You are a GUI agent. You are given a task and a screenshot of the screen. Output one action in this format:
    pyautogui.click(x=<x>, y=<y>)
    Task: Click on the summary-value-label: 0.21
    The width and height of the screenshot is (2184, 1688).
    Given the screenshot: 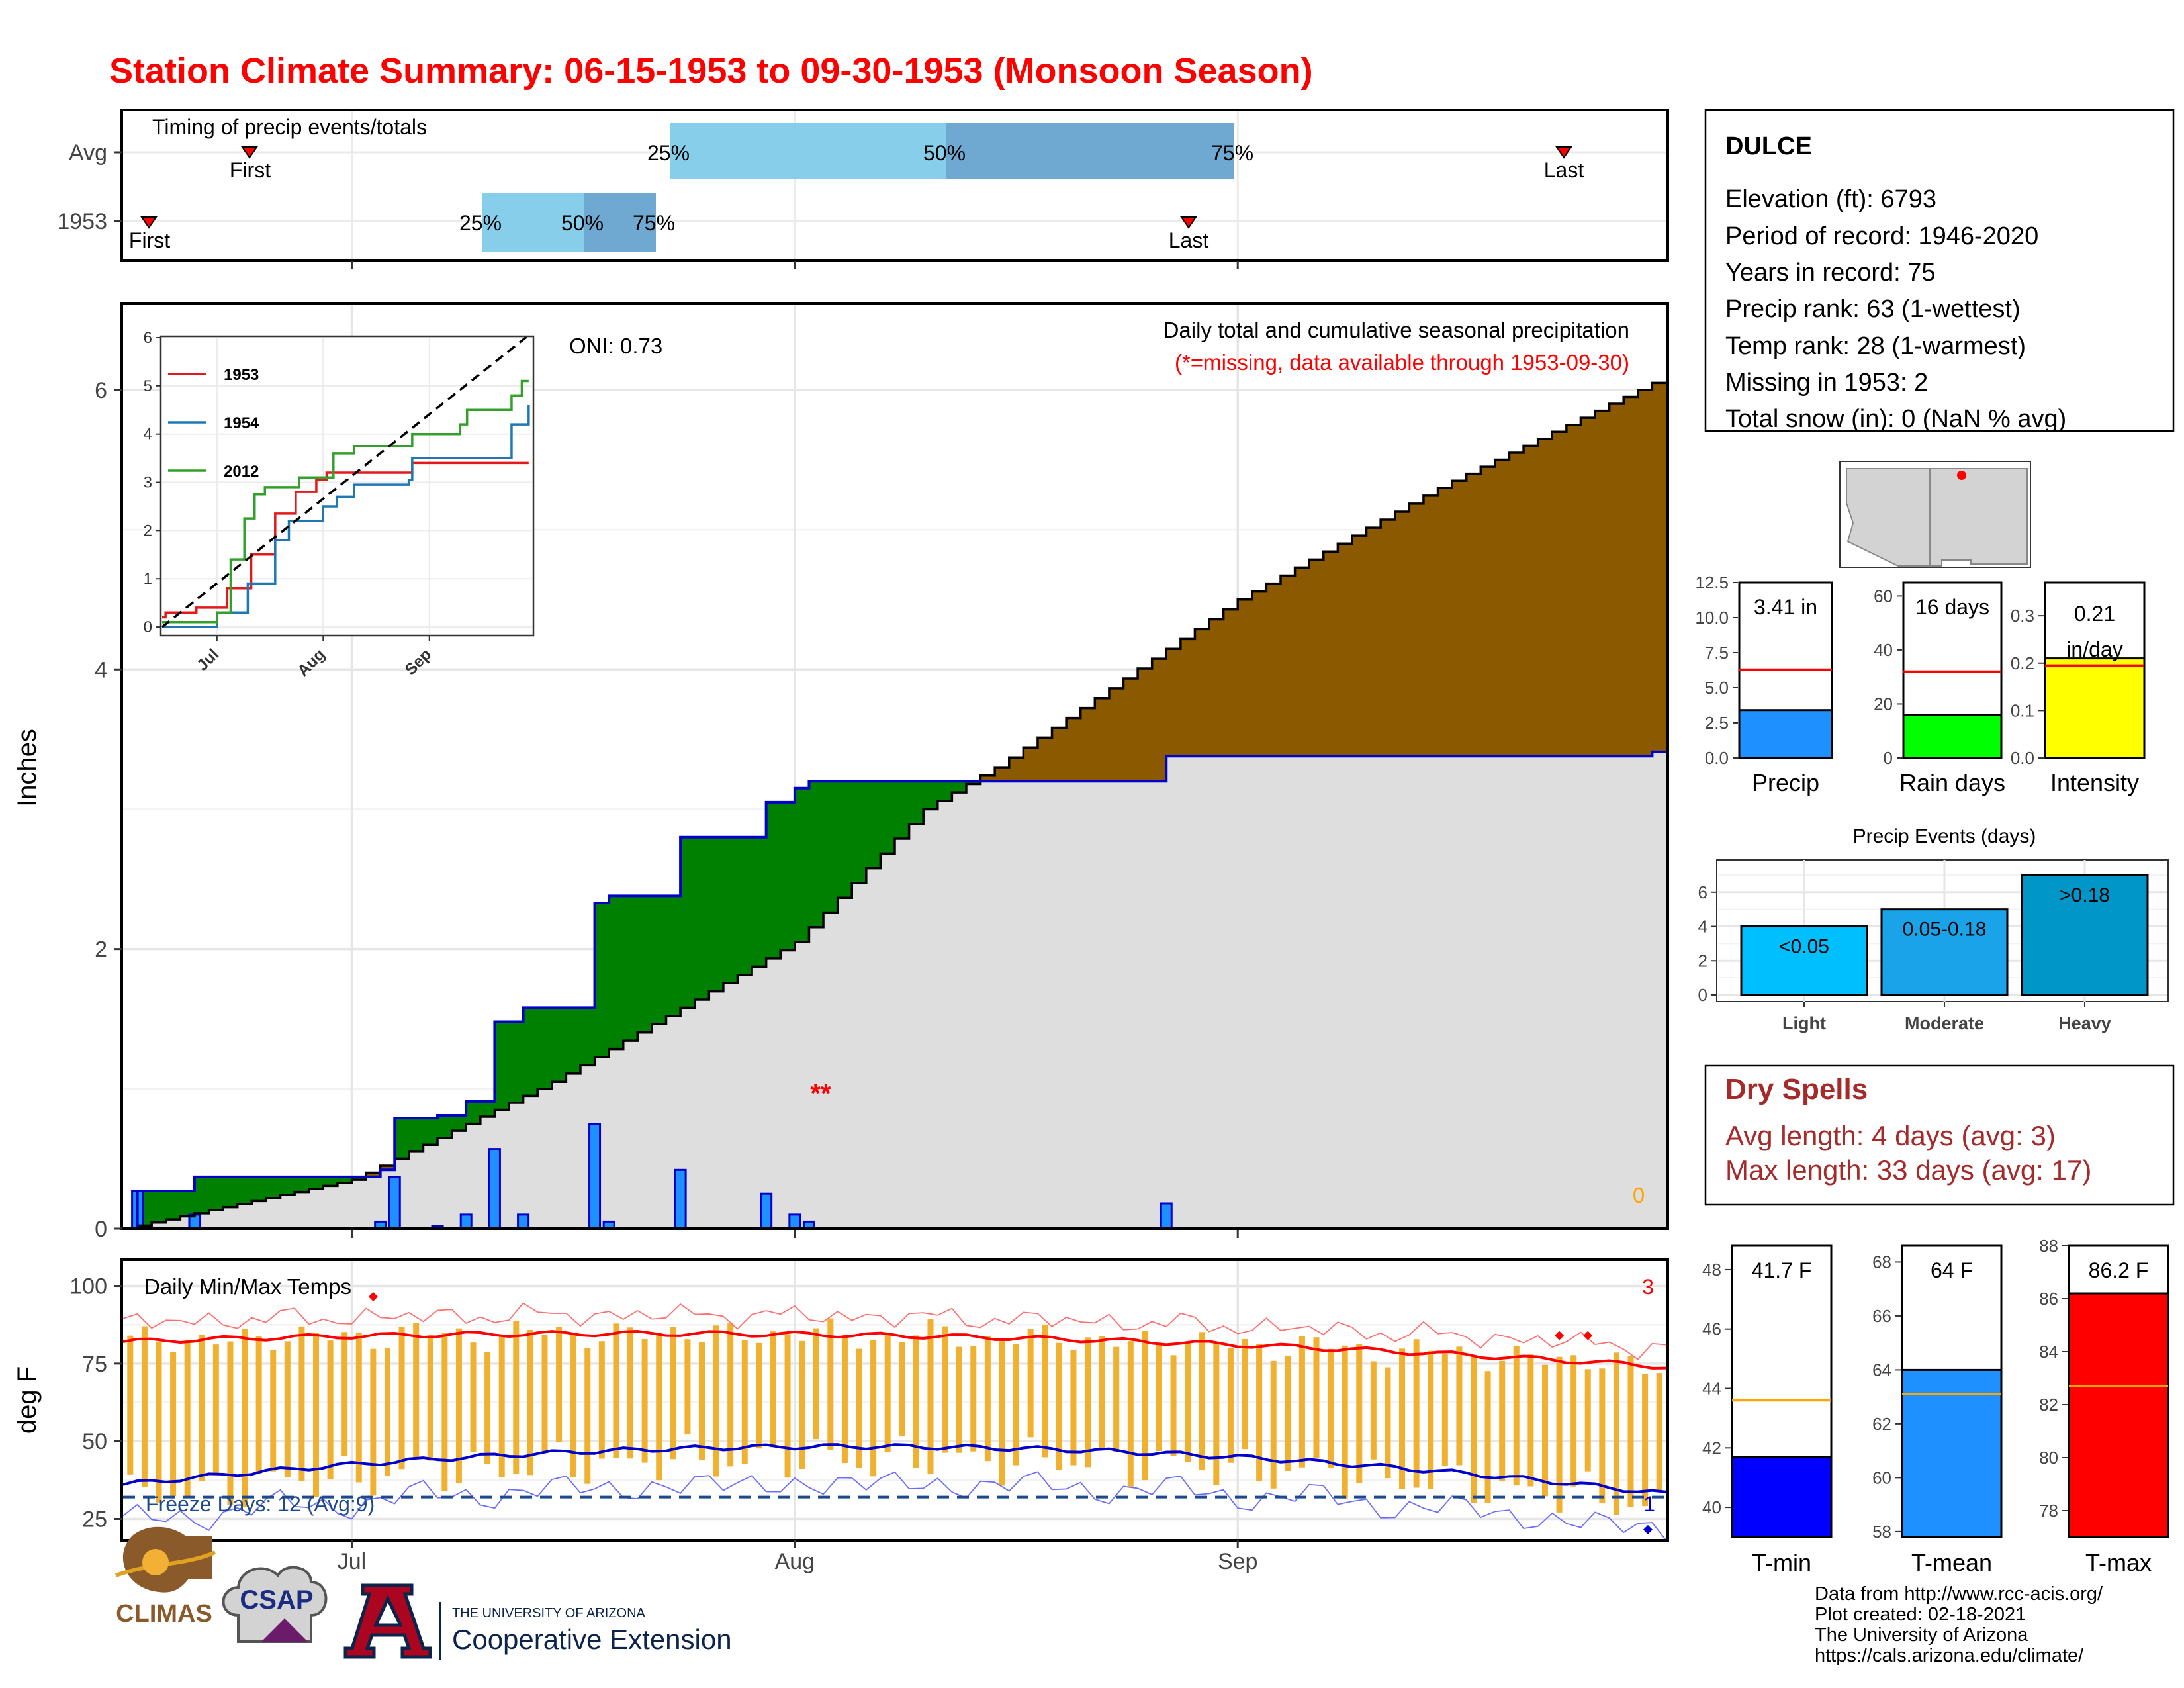 What is the action you would take?
    pyautogui.click(x=2094, y=614)
    